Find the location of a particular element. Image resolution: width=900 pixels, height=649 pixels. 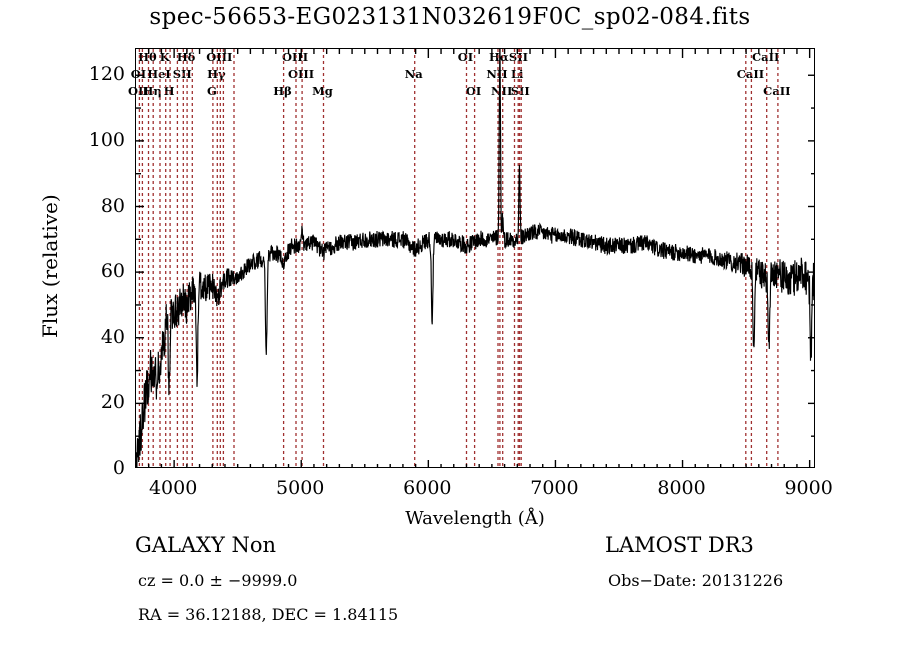

x-tick-7000: 7000 is located at coordinates (554, 488).